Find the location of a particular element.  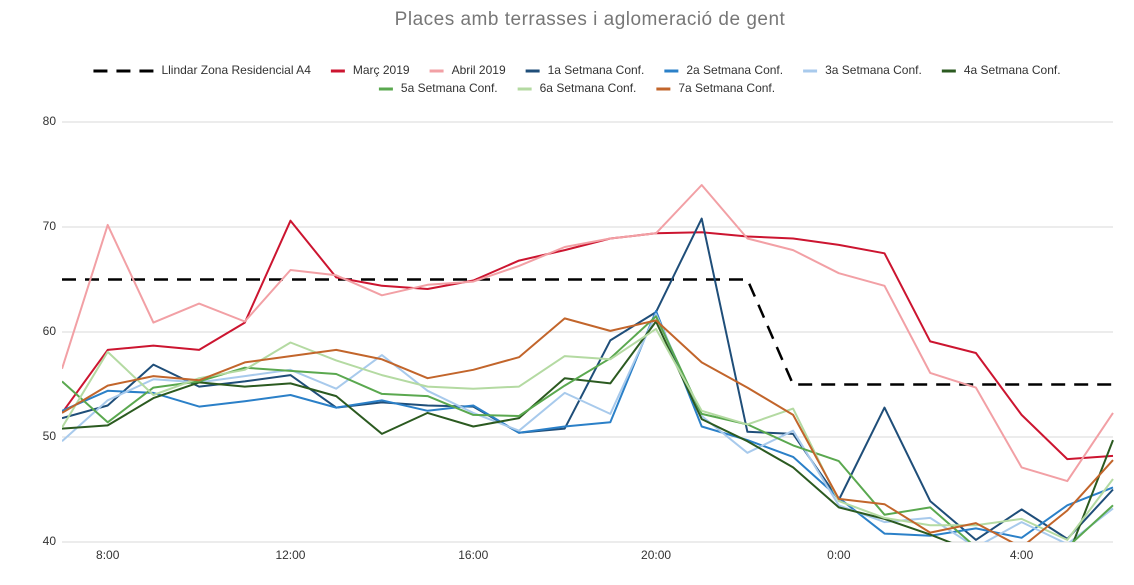

legend-item: 2a Setmana Conf. is located at coordinates (723, 70).